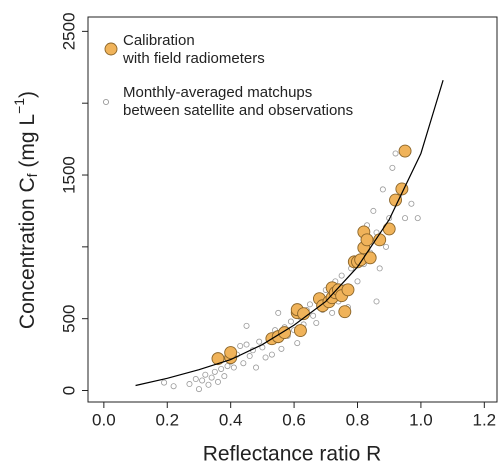 The height and width of the screenshot is (470, 500). What do you see at coordinates (27, 253) in the screenshot?
I see `y-label-main: Concentration C` at bounding box center [27, 253].